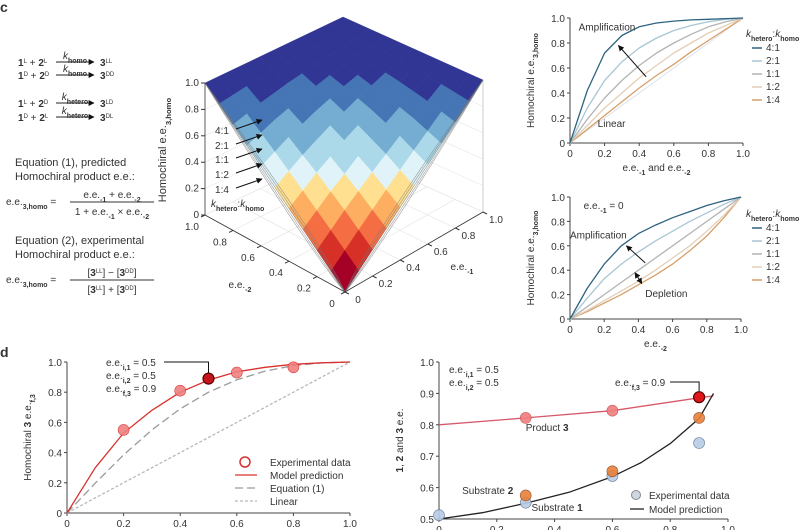  What do you see at coordinates (31, 204) in the screenshot?
I see `equation-lhs: e.e.3,homo =` at bounding box center [31, 204].